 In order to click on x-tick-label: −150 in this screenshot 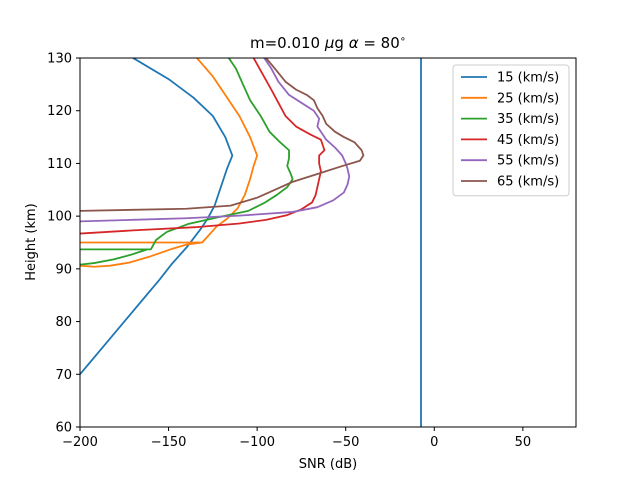, I will do `click(169, 442)`.